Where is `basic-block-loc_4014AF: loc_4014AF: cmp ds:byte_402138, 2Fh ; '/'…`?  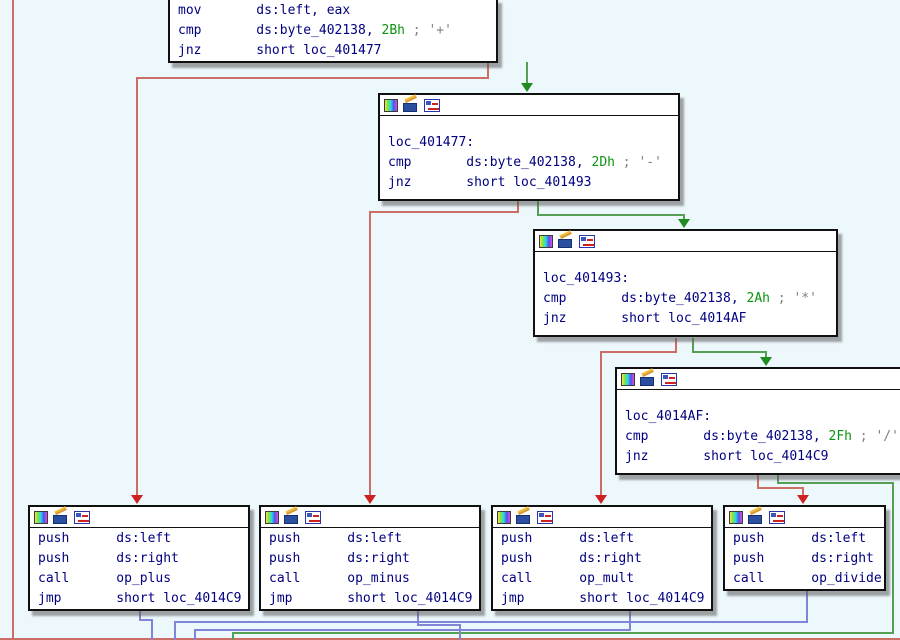 basic-block-loc_4014AF: loc_4014AF: cmp ds:byte_402138, 2Fh ; '/'… is located at coordinates (757, 421).